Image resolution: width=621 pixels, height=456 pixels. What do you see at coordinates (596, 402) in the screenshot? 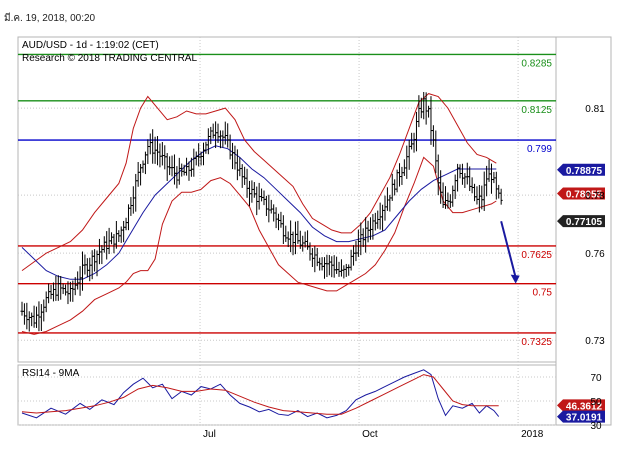
I see `rsi-tick-label: 50` at bounding box center [596, 402].